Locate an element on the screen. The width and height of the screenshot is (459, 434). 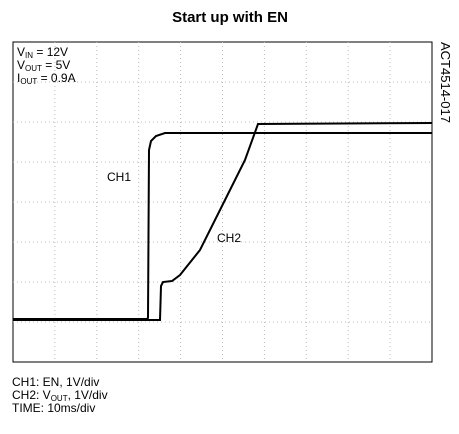
text-part: = 12V is located at coordinates (50, 52).